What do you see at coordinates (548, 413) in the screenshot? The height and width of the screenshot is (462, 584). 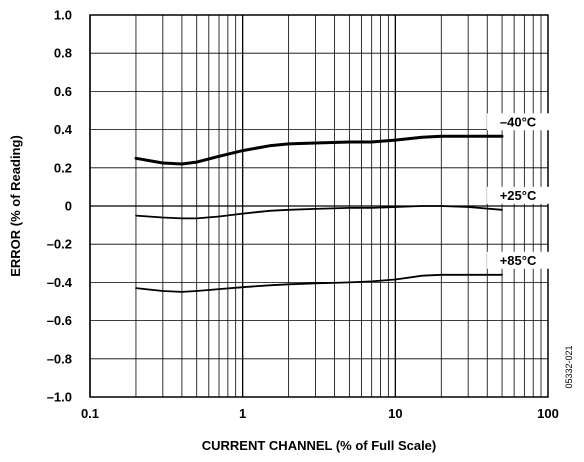 I see `x-tick-label: 100` at bounding box center [548, 413].